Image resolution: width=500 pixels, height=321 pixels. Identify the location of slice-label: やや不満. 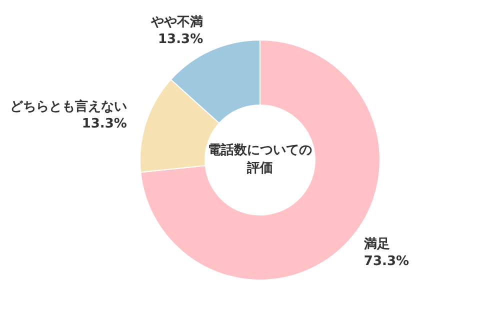
(177, 22).